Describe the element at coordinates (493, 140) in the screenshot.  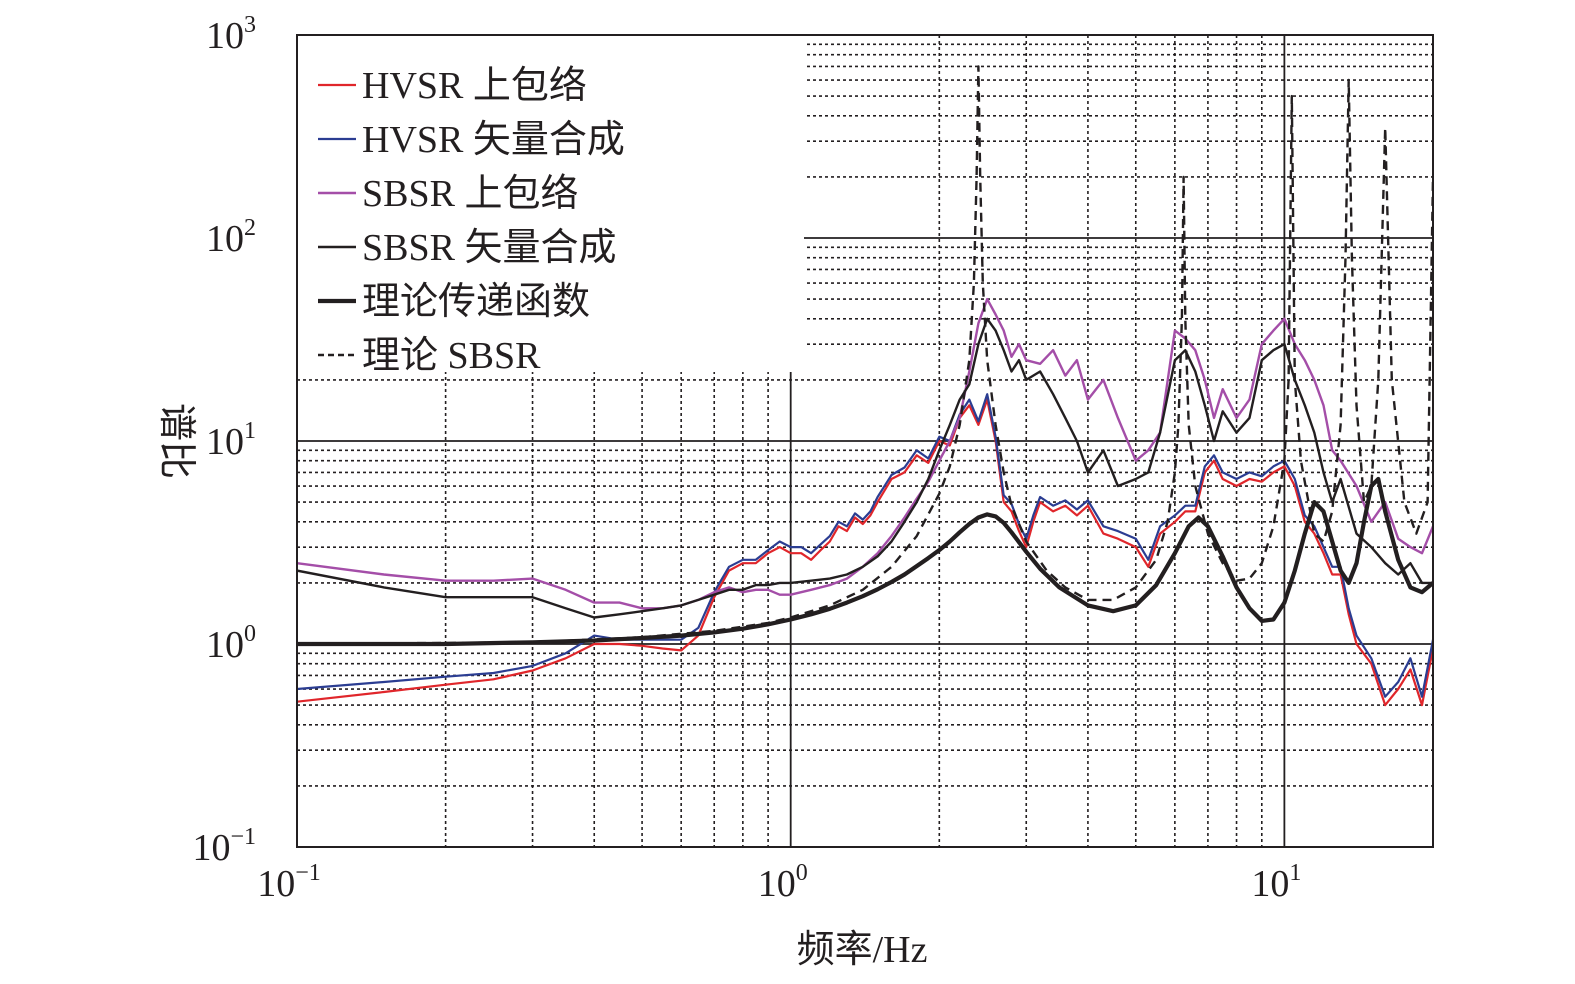
I see `legend-label-2: HVSR 矢量合成` at that location.